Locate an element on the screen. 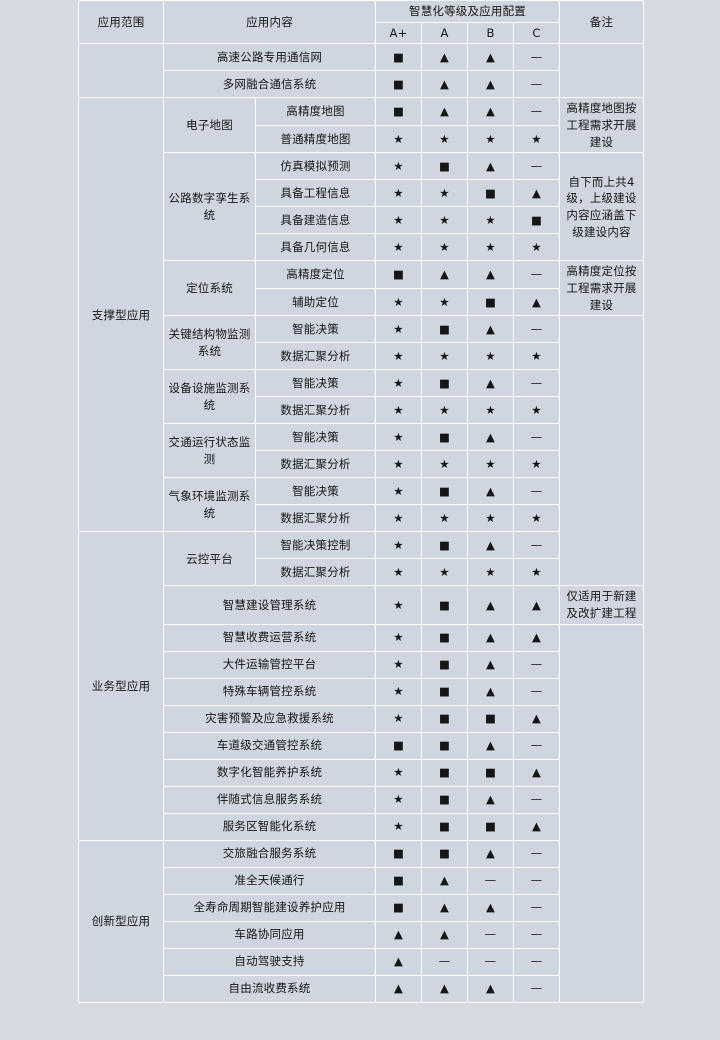 Image resolution: width=720 pixels, height=1040 pixels. category-cell: 电子地图 is located at coordinates (209, 125).